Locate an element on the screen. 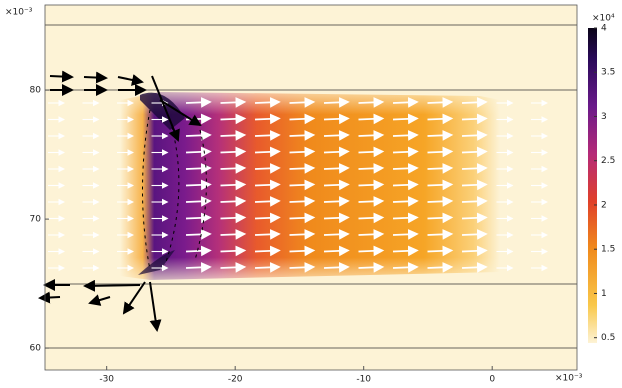 The image size is (622, 388). colorbar-tick-label: 1.5 is located at coordinates (608, 250).